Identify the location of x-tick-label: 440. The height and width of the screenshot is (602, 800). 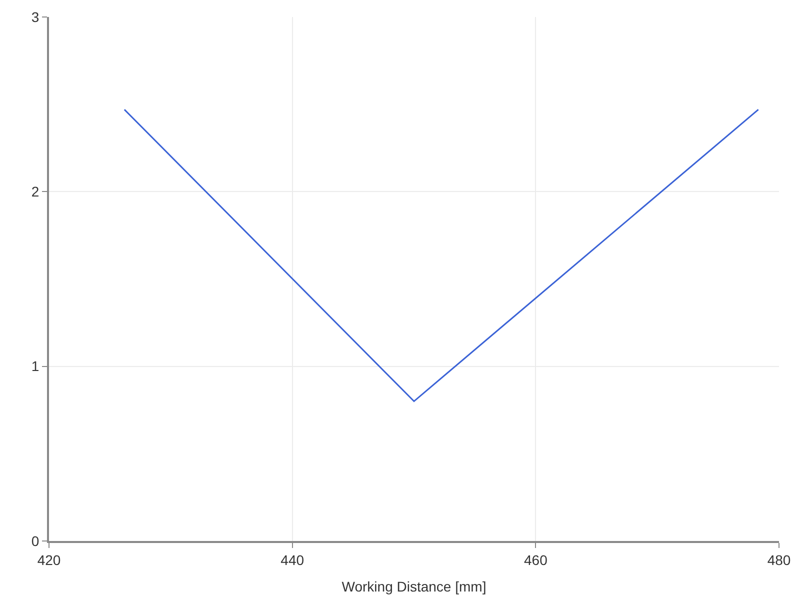
(292, 560).